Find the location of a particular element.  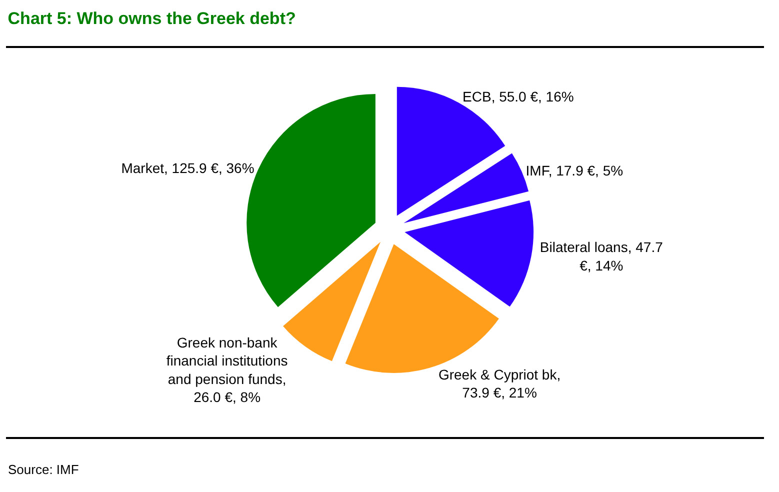

slice-label: IMF, 17.9 €, 5% is located at coordinates (575, 170).